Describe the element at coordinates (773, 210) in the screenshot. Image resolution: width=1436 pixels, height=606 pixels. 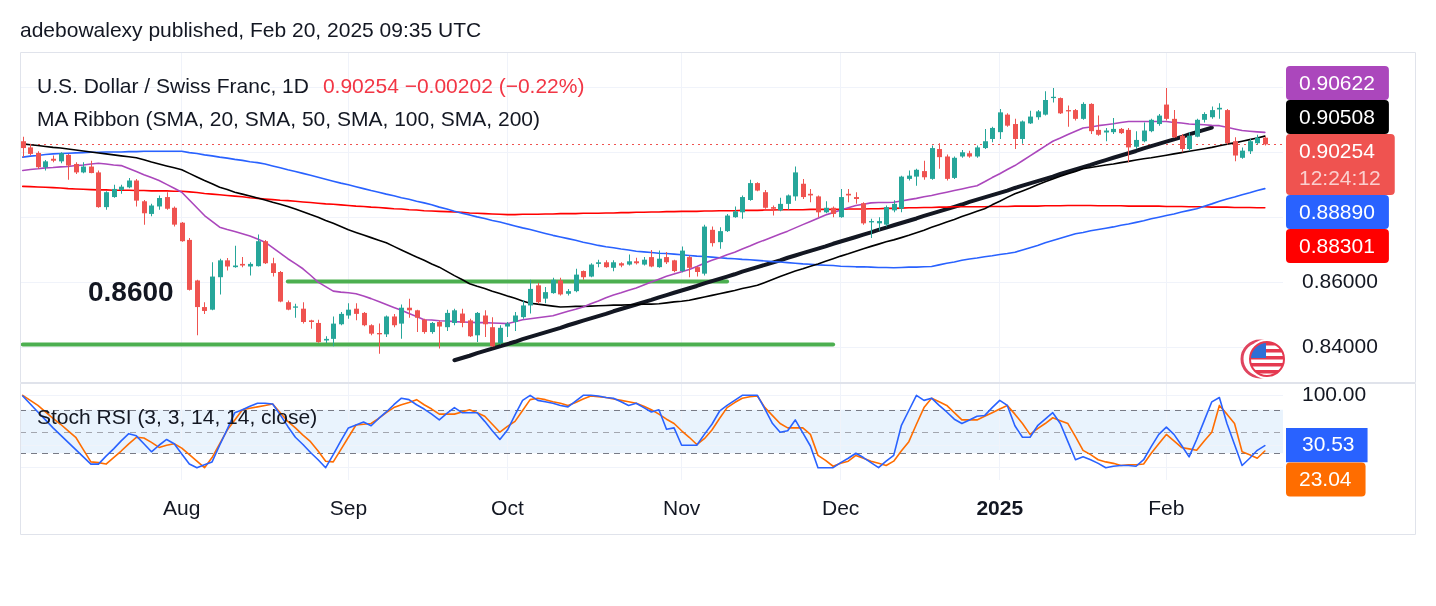
I see `candlestick` at that location.